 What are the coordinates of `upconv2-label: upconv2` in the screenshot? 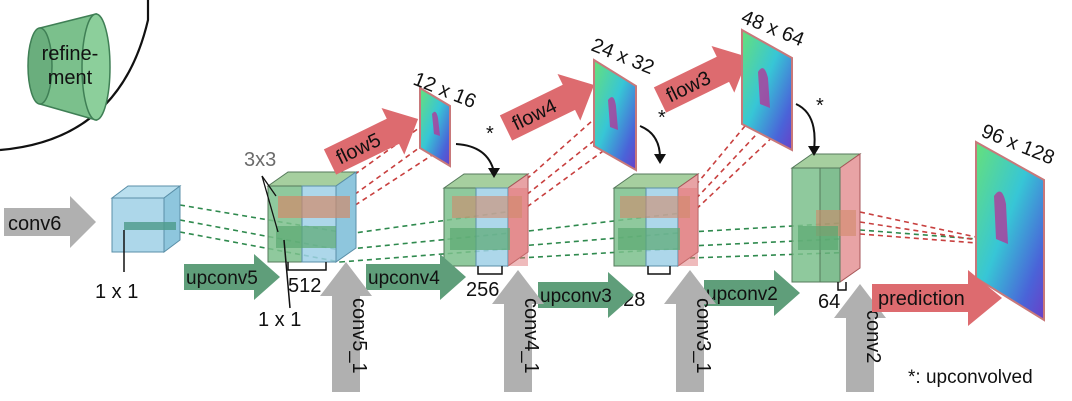 It's located at (742, 294).